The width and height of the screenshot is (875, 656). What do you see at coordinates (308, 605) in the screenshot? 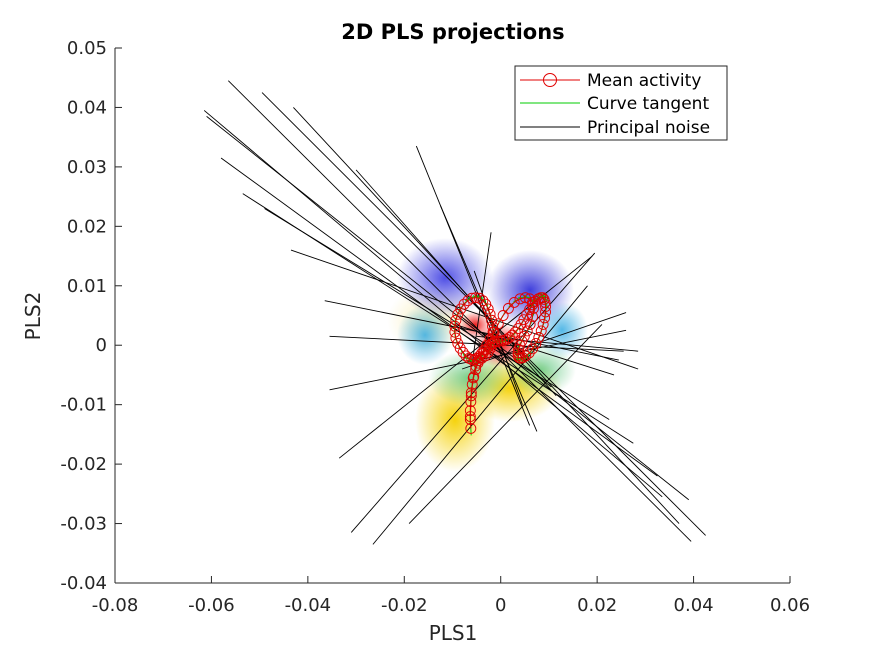
I see `x-tick-label: -0.04` at bounding box center [308, 605].